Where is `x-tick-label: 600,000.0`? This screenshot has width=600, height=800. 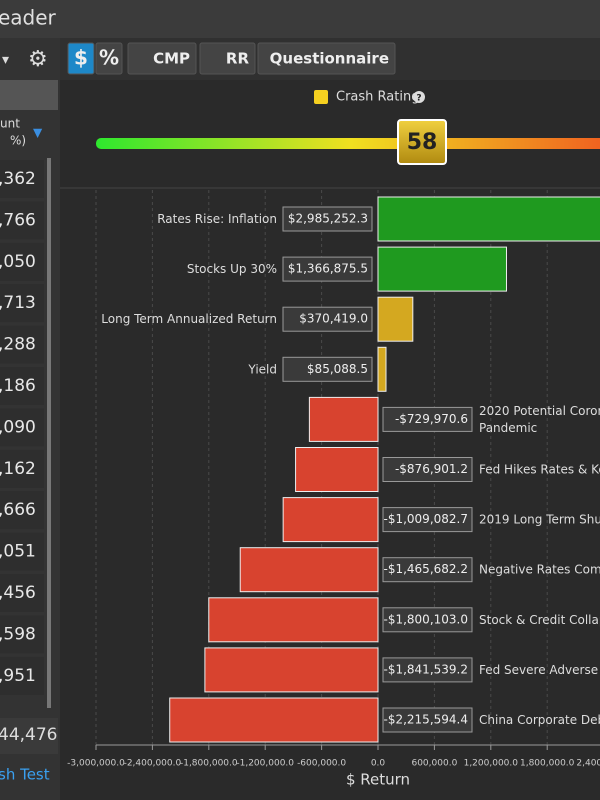
x-tick-label: 600,000.0 is located at coordinates (434, 764).